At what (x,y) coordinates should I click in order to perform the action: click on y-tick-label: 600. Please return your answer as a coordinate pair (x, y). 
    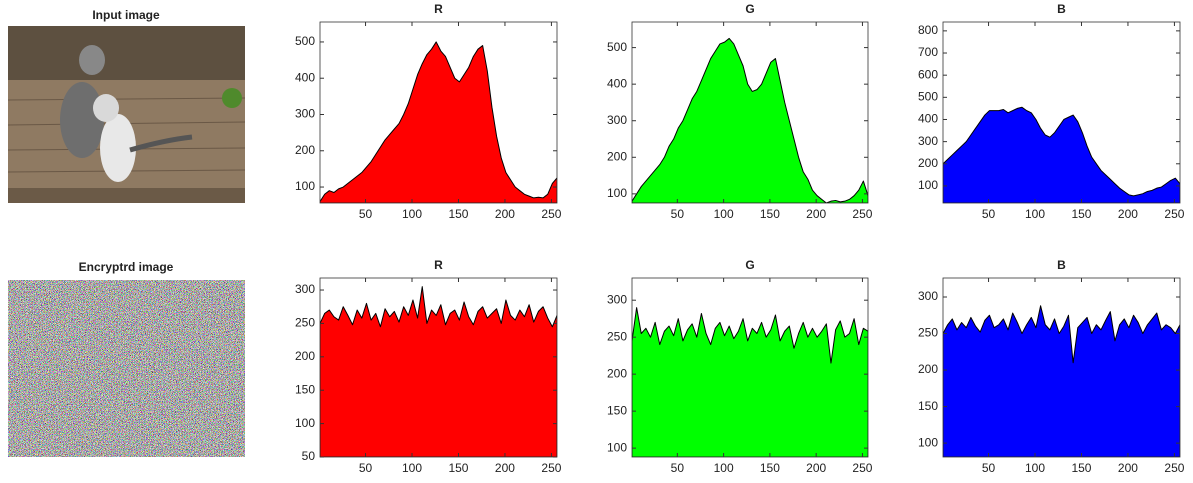
    Looking at the image, I should click on (928, 74).